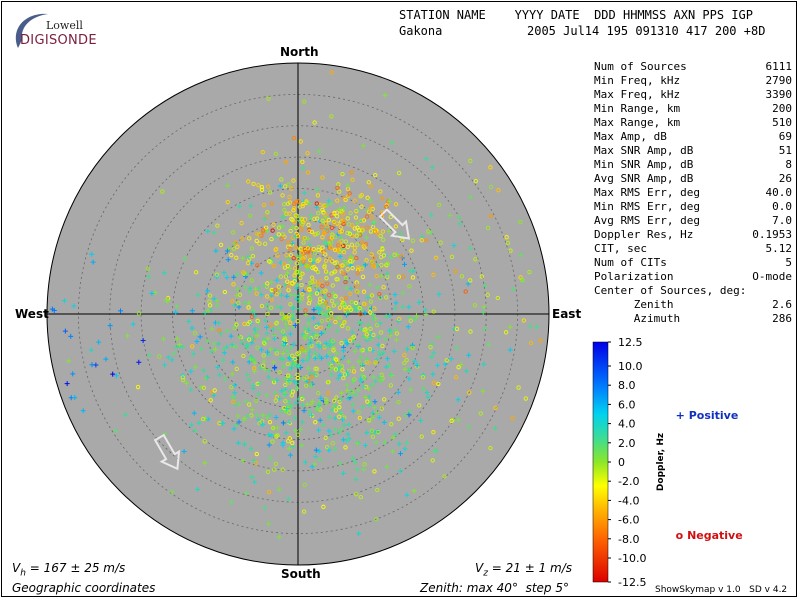  I want to click on stat-value: 0.0, so click(782, 206).